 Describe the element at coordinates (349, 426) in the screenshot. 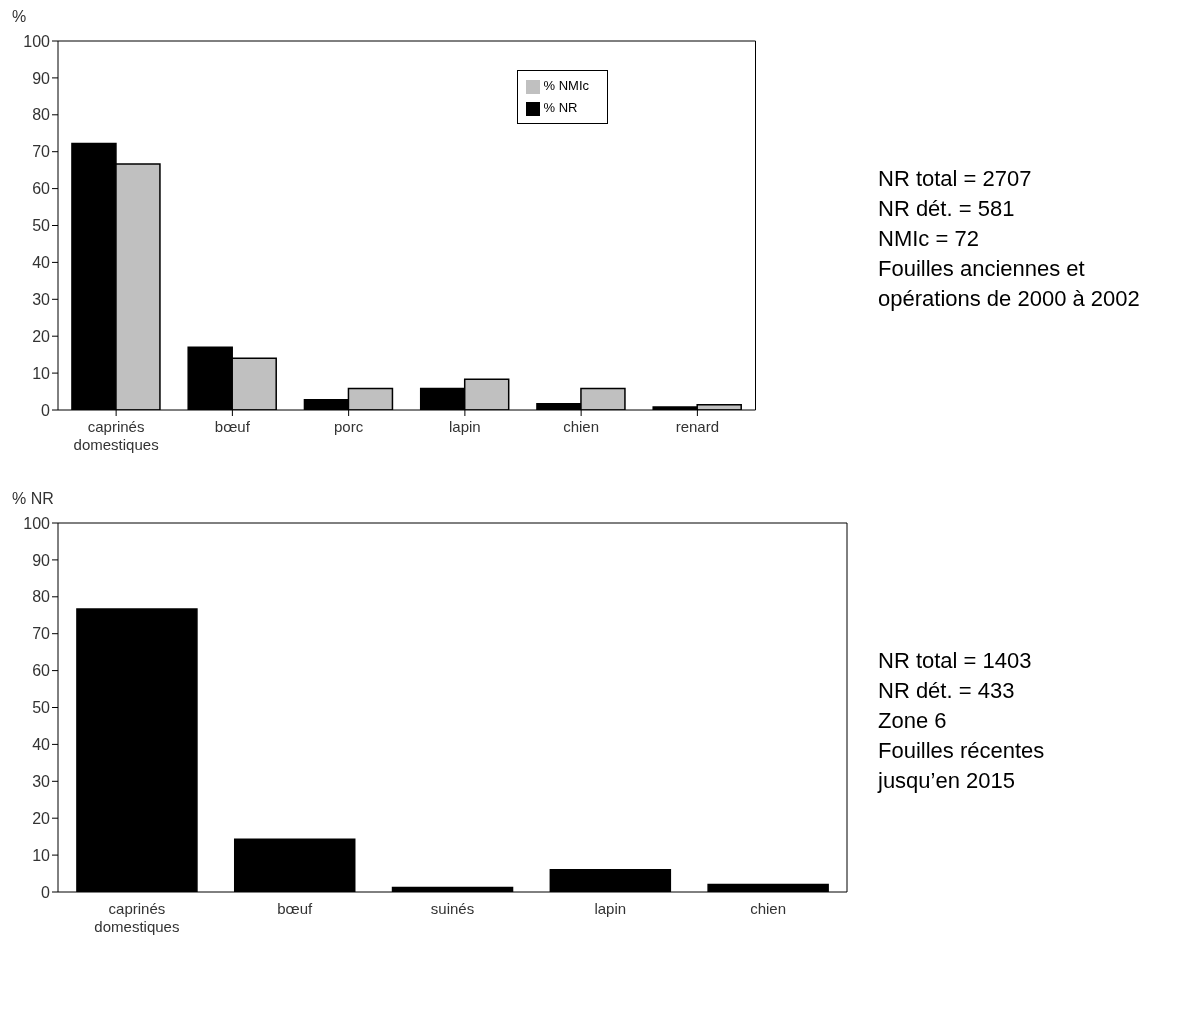

I see `x-tick-label: porc` at that location.